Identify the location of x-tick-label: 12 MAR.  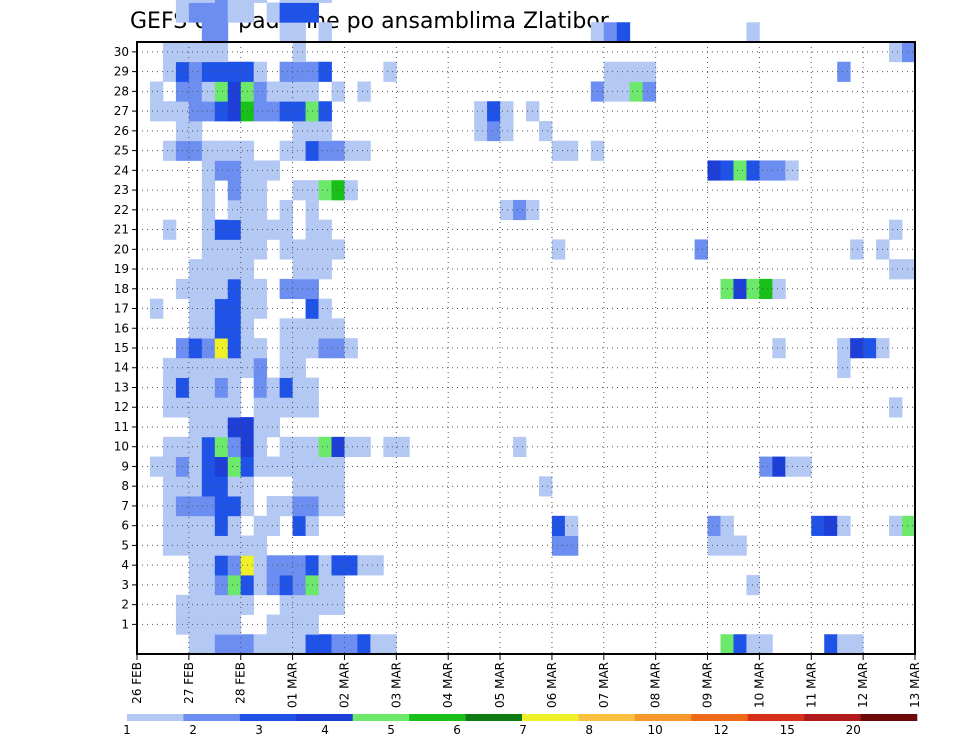
(863, 685).